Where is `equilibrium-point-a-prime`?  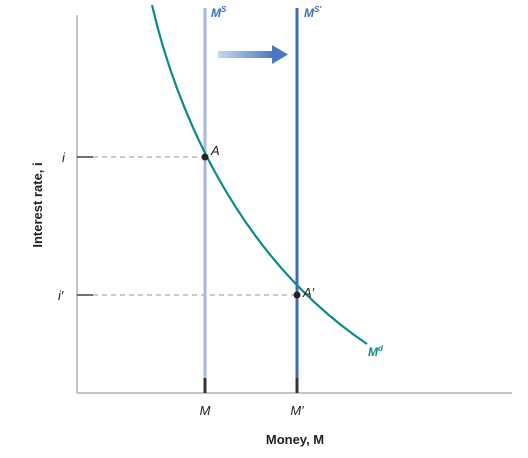 equilibrium-point-a-prime is located at coordinates (297, 295).